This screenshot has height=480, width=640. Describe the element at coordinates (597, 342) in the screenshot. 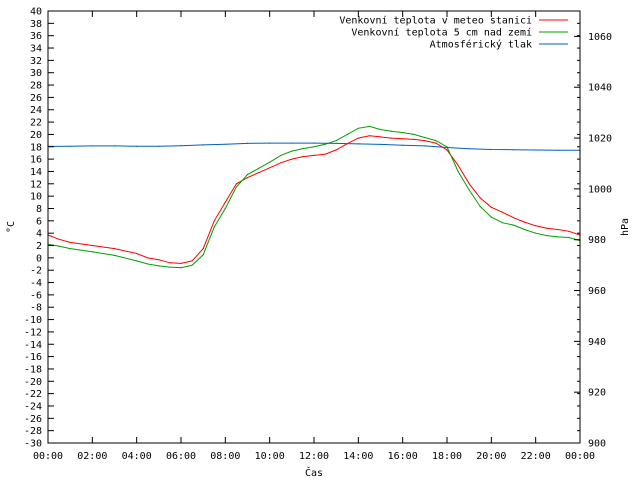

I see `y2-tick-label: 940` at that location.